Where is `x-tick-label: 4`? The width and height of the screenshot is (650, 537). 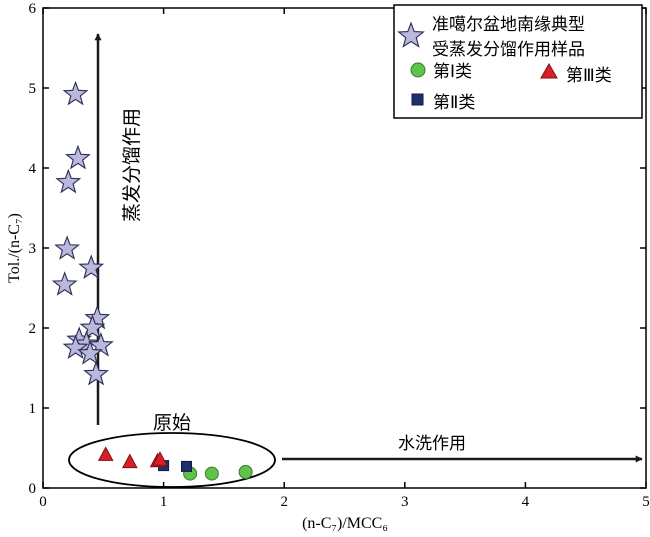 x-tick-label: 4 is located at coordinates (526, 502).